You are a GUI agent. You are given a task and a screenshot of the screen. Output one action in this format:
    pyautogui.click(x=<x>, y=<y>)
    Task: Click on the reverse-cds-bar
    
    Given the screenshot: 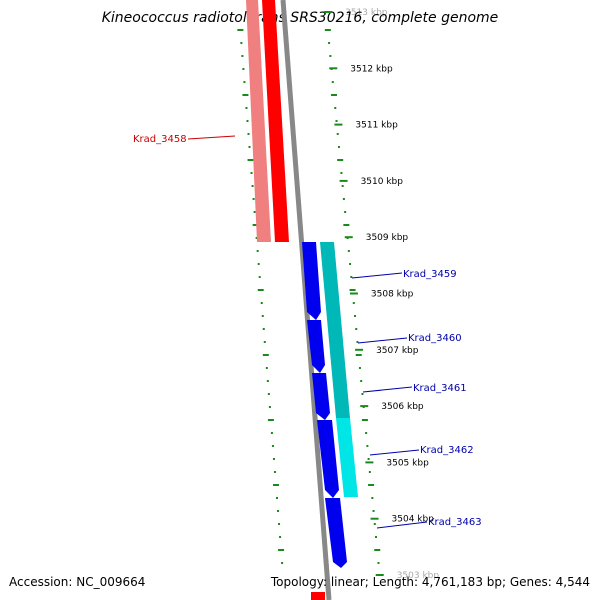 What is the action you would take?
    pyautogui.click(x=275, y=121)
    